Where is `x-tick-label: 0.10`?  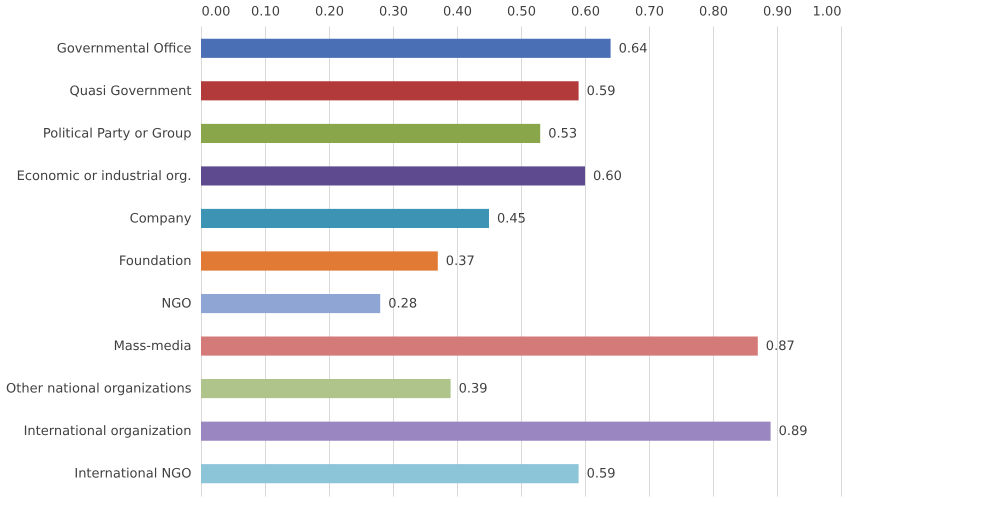 x-tick-label: 0.10 is located at coordinates (265, 12).